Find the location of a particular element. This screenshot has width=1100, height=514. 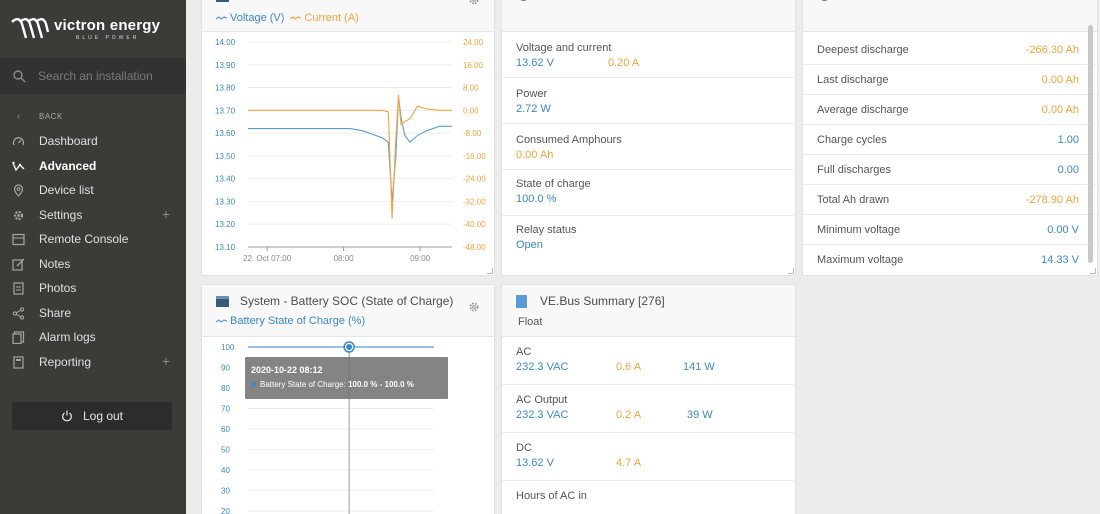

sidebar-item-notes: Notes is located at coordinates (93, 264).